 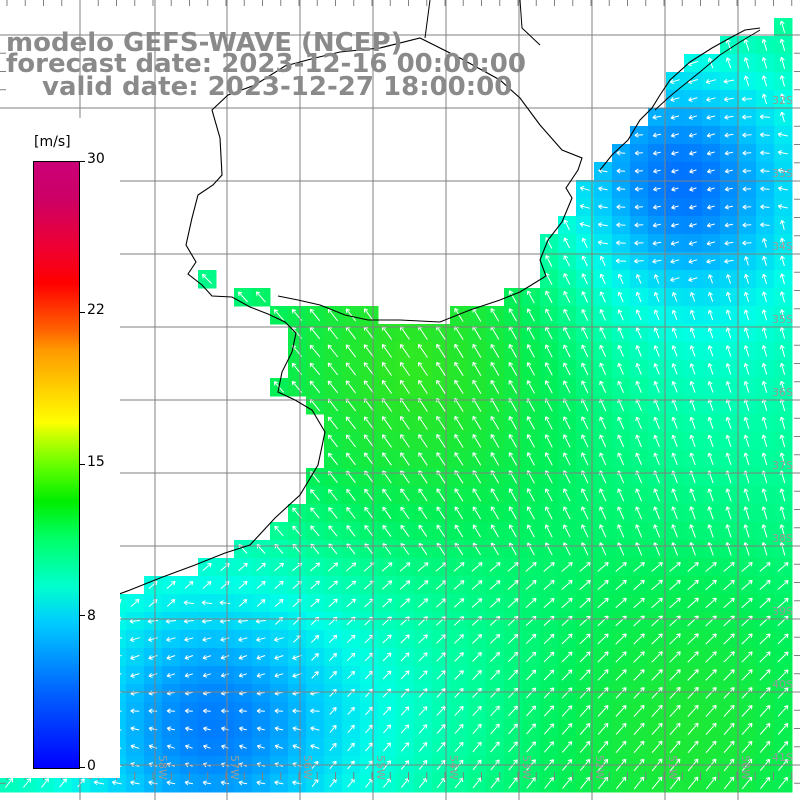 What do you see at coordinates (204, 43) in the screenshot?
I see `model-title: modelo GEFS-WAVE (NCEP)` at bounding box center [204, 43].